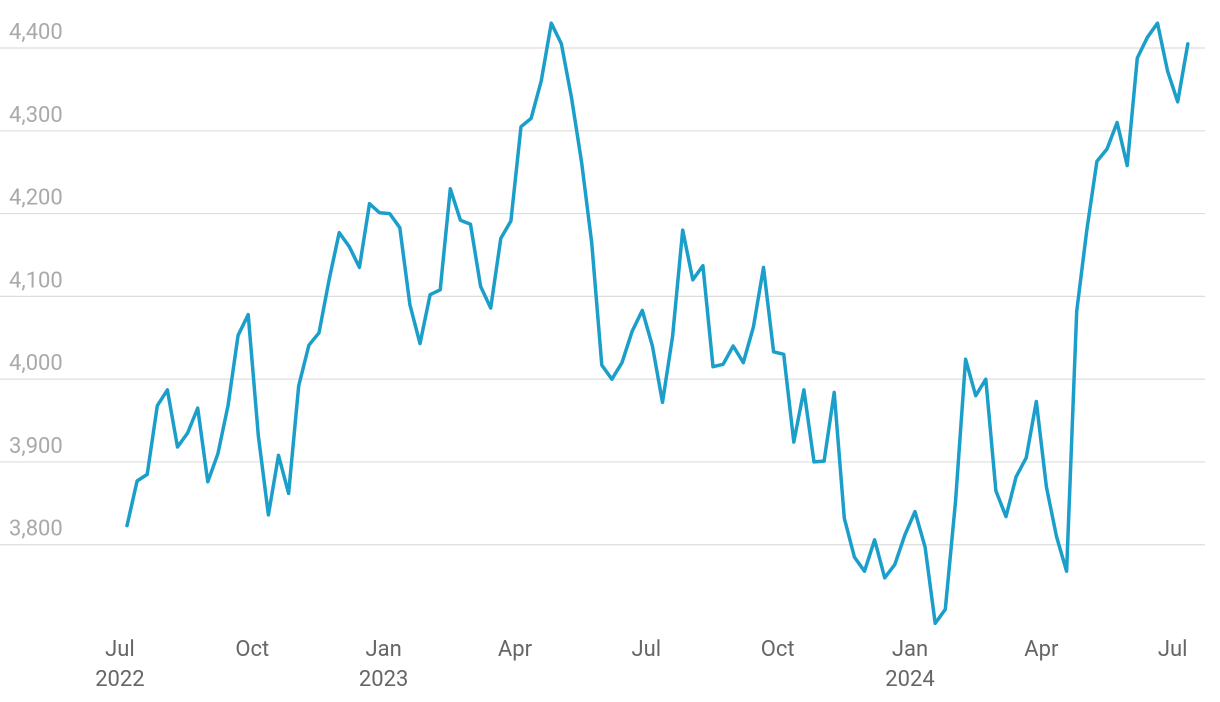 This screenshot has width=1220, height=702. What do you see at coordinates (36, 529) in the screenshot?
I see `y-tick-label: 3,800` at bounding box center [36, 529].